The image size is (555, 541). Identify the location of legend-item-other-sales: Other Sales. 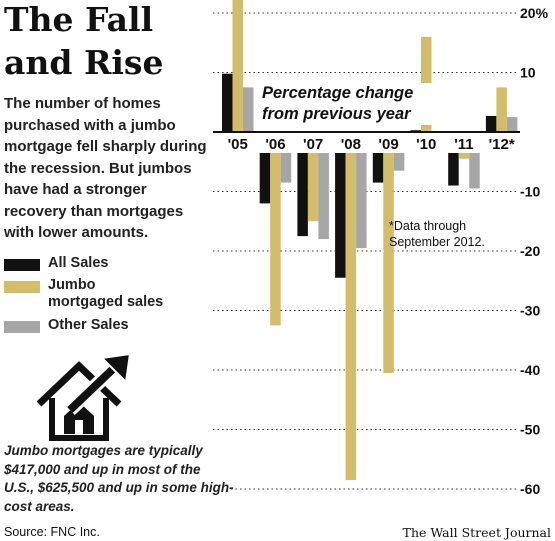
(66, 325).